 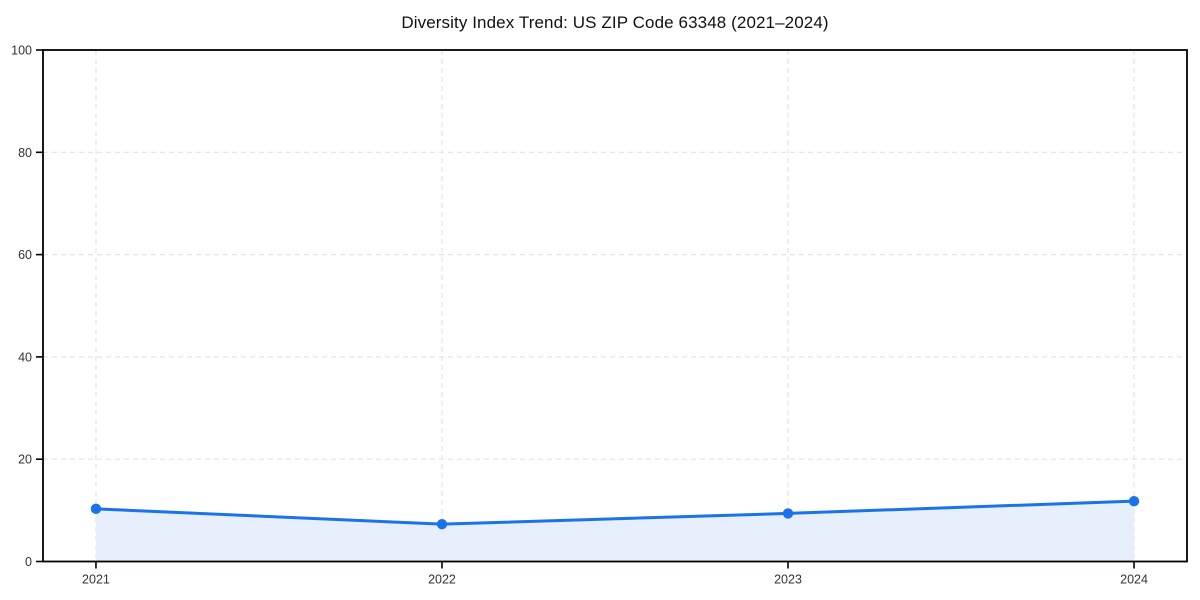 What do you see at coordinates (96, 509) in the screenshot?
I see `data-point-2021` at bounding box center [96, 509].